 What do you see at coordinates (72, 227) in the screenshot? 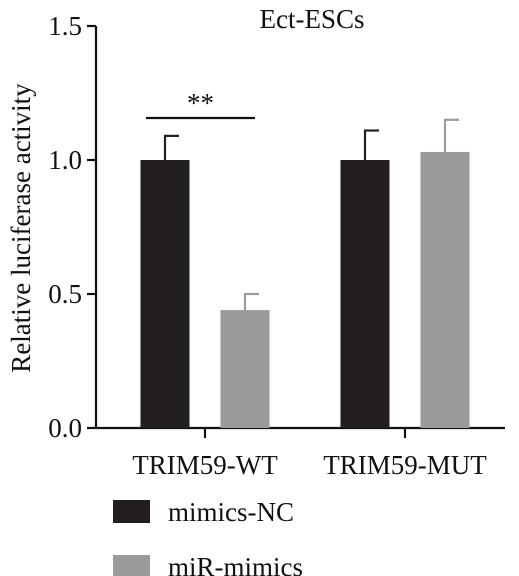
I see `y-axis-ticks: 0.0 0.5 1.0 1.5` at bounding box center [72, 227].